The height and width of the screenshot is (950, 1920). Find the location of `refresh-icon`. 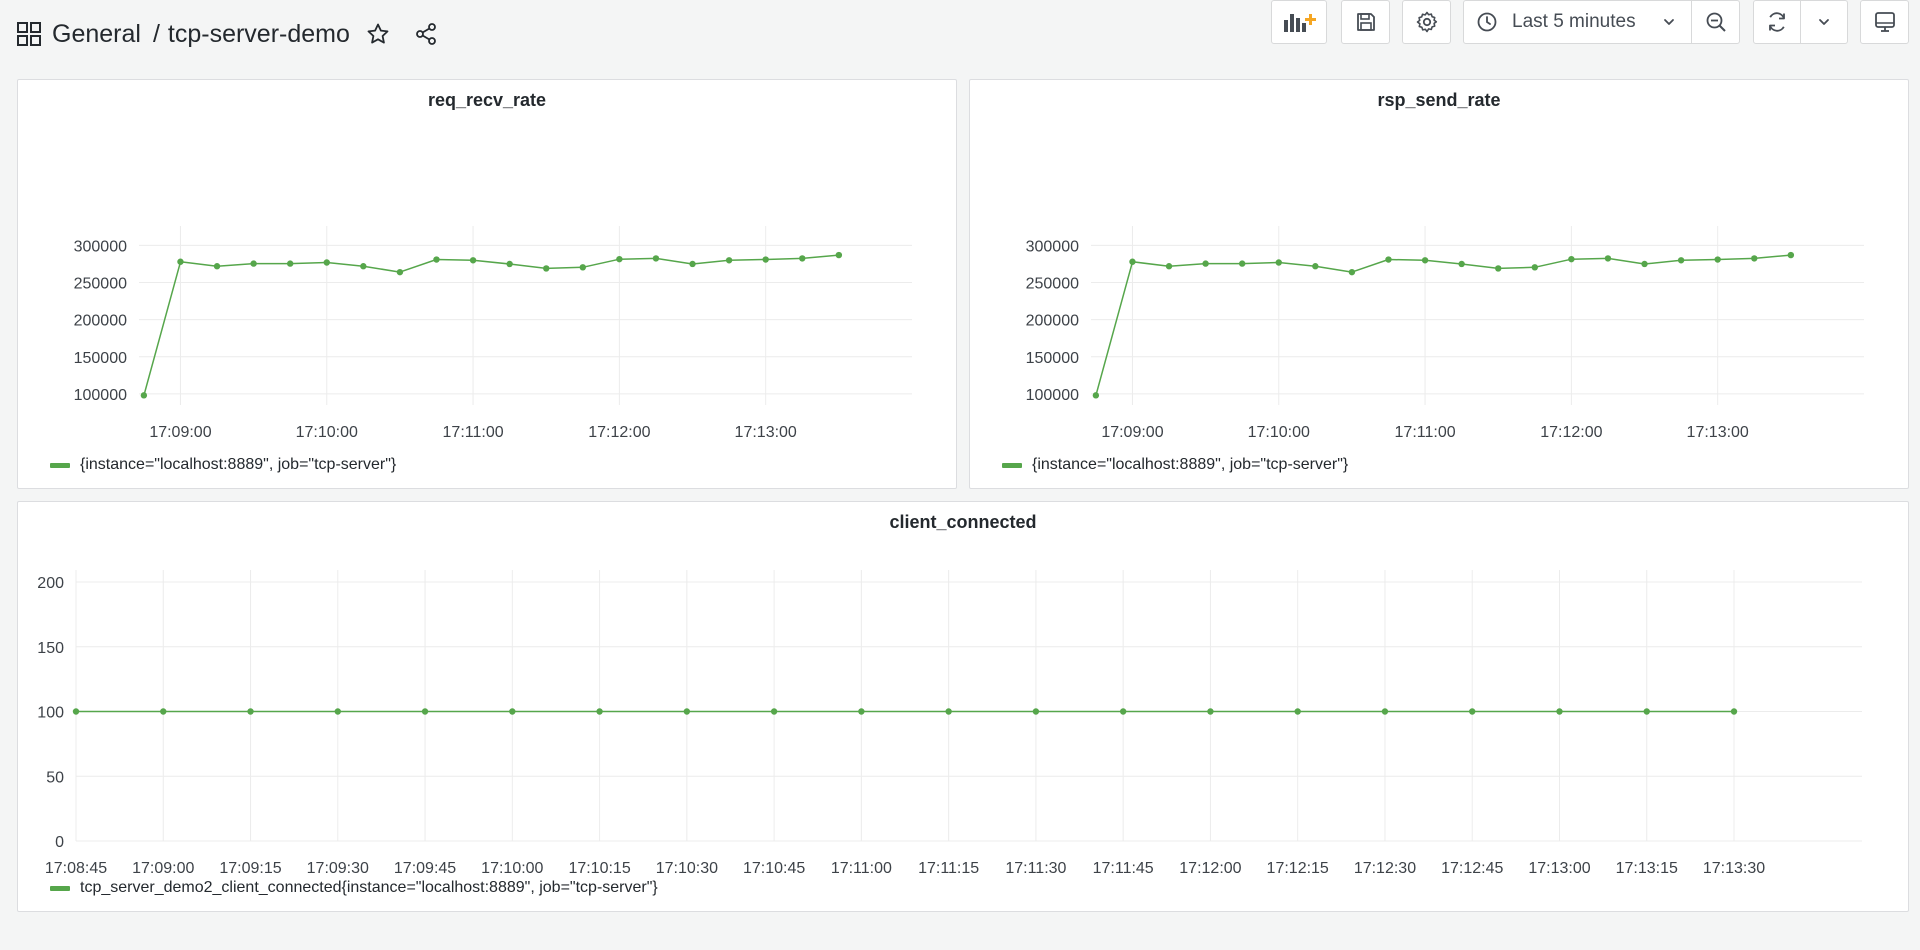

refresh-icon is located at coordinates (1777, 22).